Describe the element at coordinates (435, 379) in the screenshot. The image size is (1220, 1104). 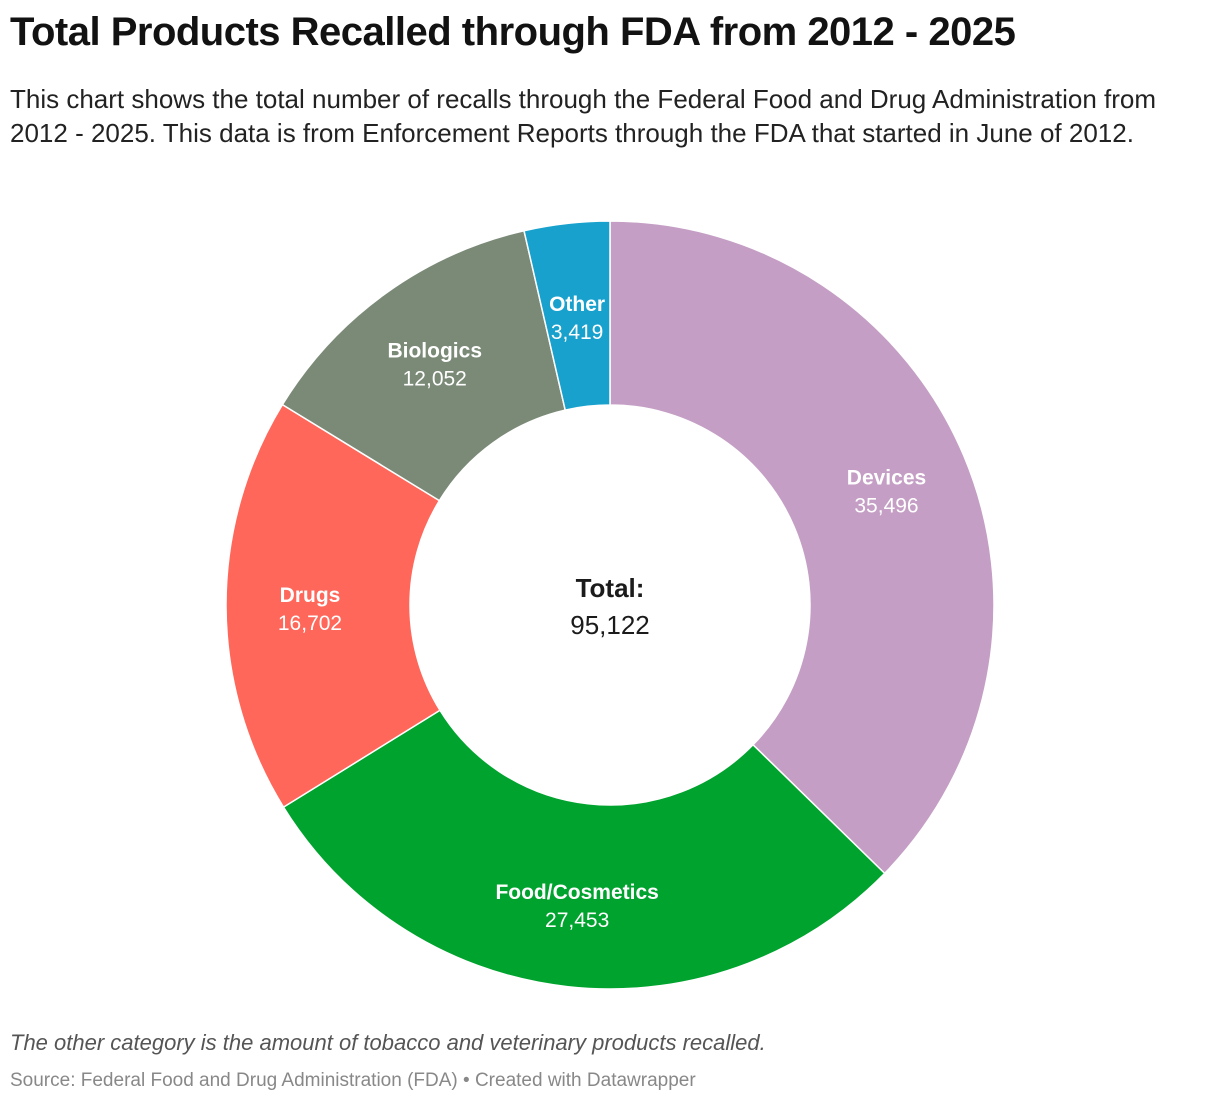
I see `slice-value-biologics: 12,052` at that location.